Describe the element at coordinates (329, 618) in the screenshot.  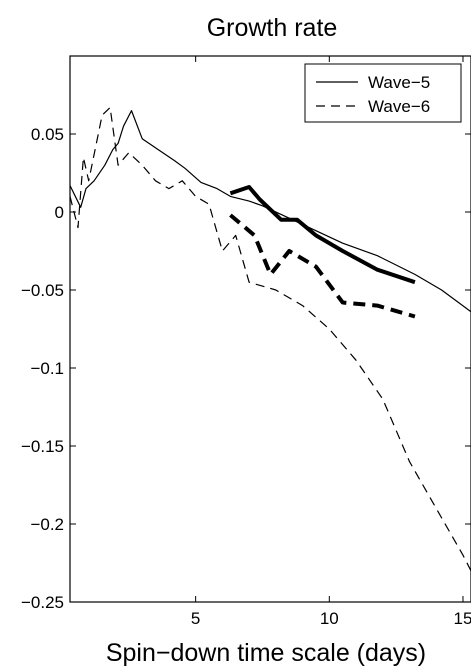
I see `x-tick-label: 10` at that location.